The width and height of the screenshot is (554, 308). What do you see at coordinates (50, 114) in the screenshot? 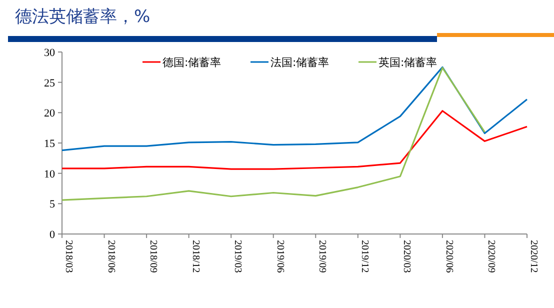
I see `y-tick-label: 20` at bounding box center [50, 114].